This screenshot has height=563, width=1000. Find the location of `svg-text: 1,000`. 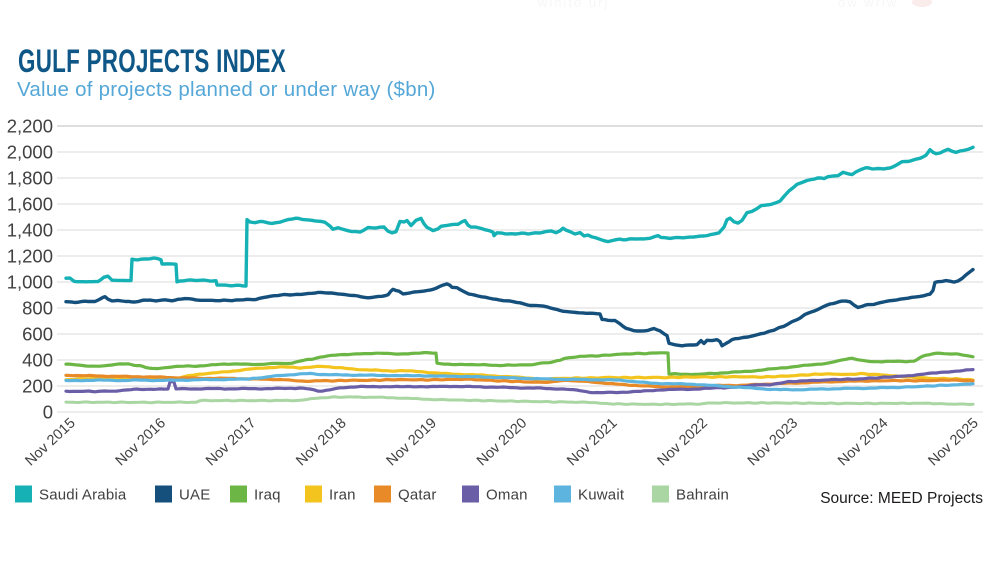

svg-text: 1,000 is located at coordinates (30, 282).